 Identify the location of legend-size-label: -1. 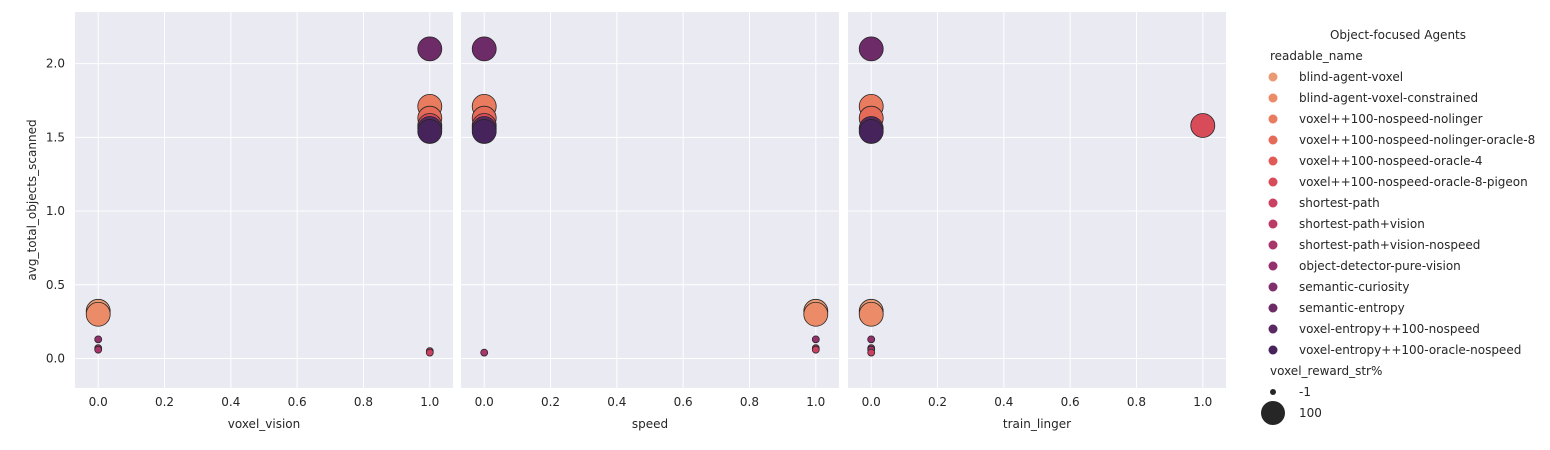
(1305, 392).